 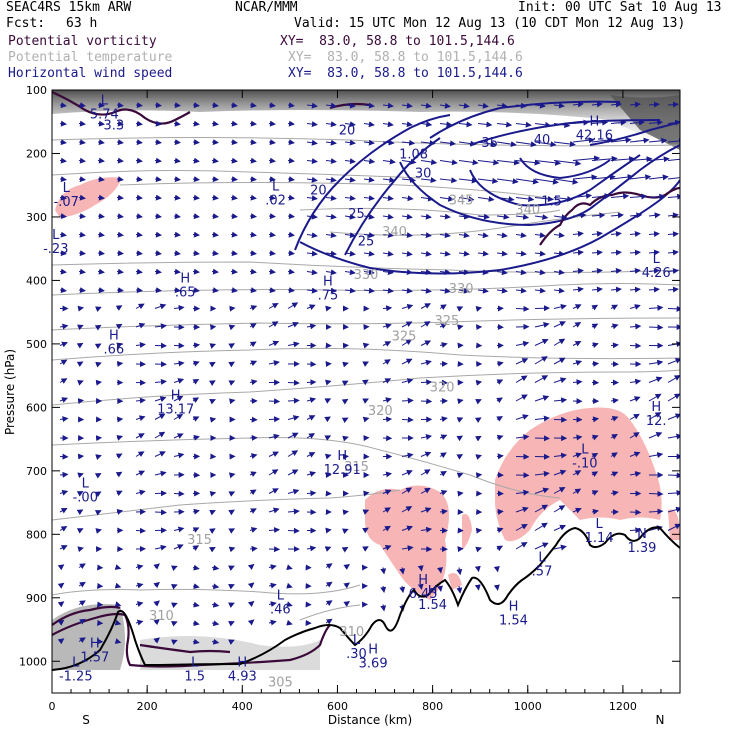 What do you see at coordinates (36, 534) in the screenshot?
I see `y-tick-label: 800` at bounding box center [36, 534].